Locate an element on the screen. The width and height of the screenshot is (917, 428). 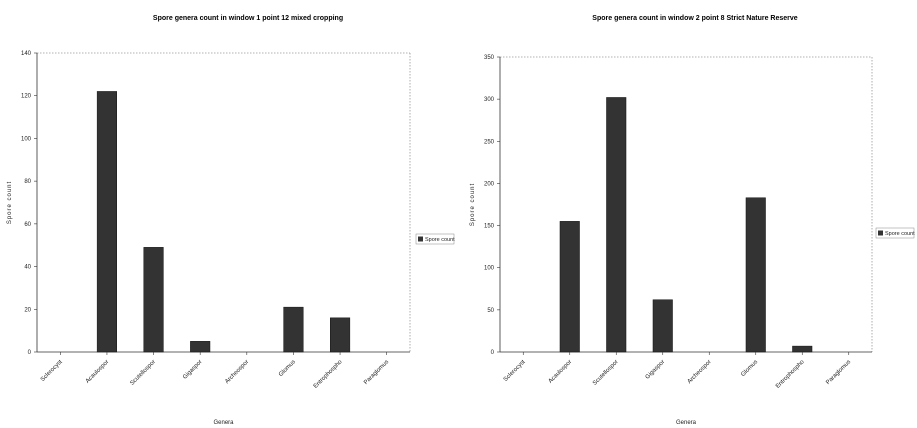
y-tick-label: 250 is located at coordinates (489, 142).